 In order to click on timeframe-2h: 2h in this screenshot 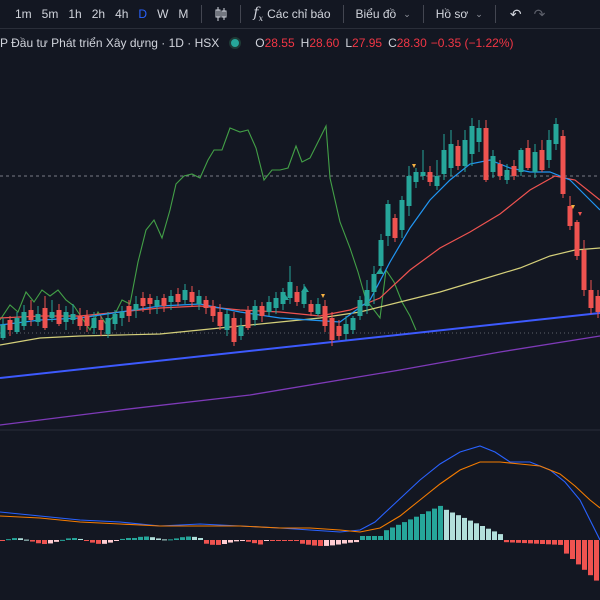, I will do `click(98, 14)`.